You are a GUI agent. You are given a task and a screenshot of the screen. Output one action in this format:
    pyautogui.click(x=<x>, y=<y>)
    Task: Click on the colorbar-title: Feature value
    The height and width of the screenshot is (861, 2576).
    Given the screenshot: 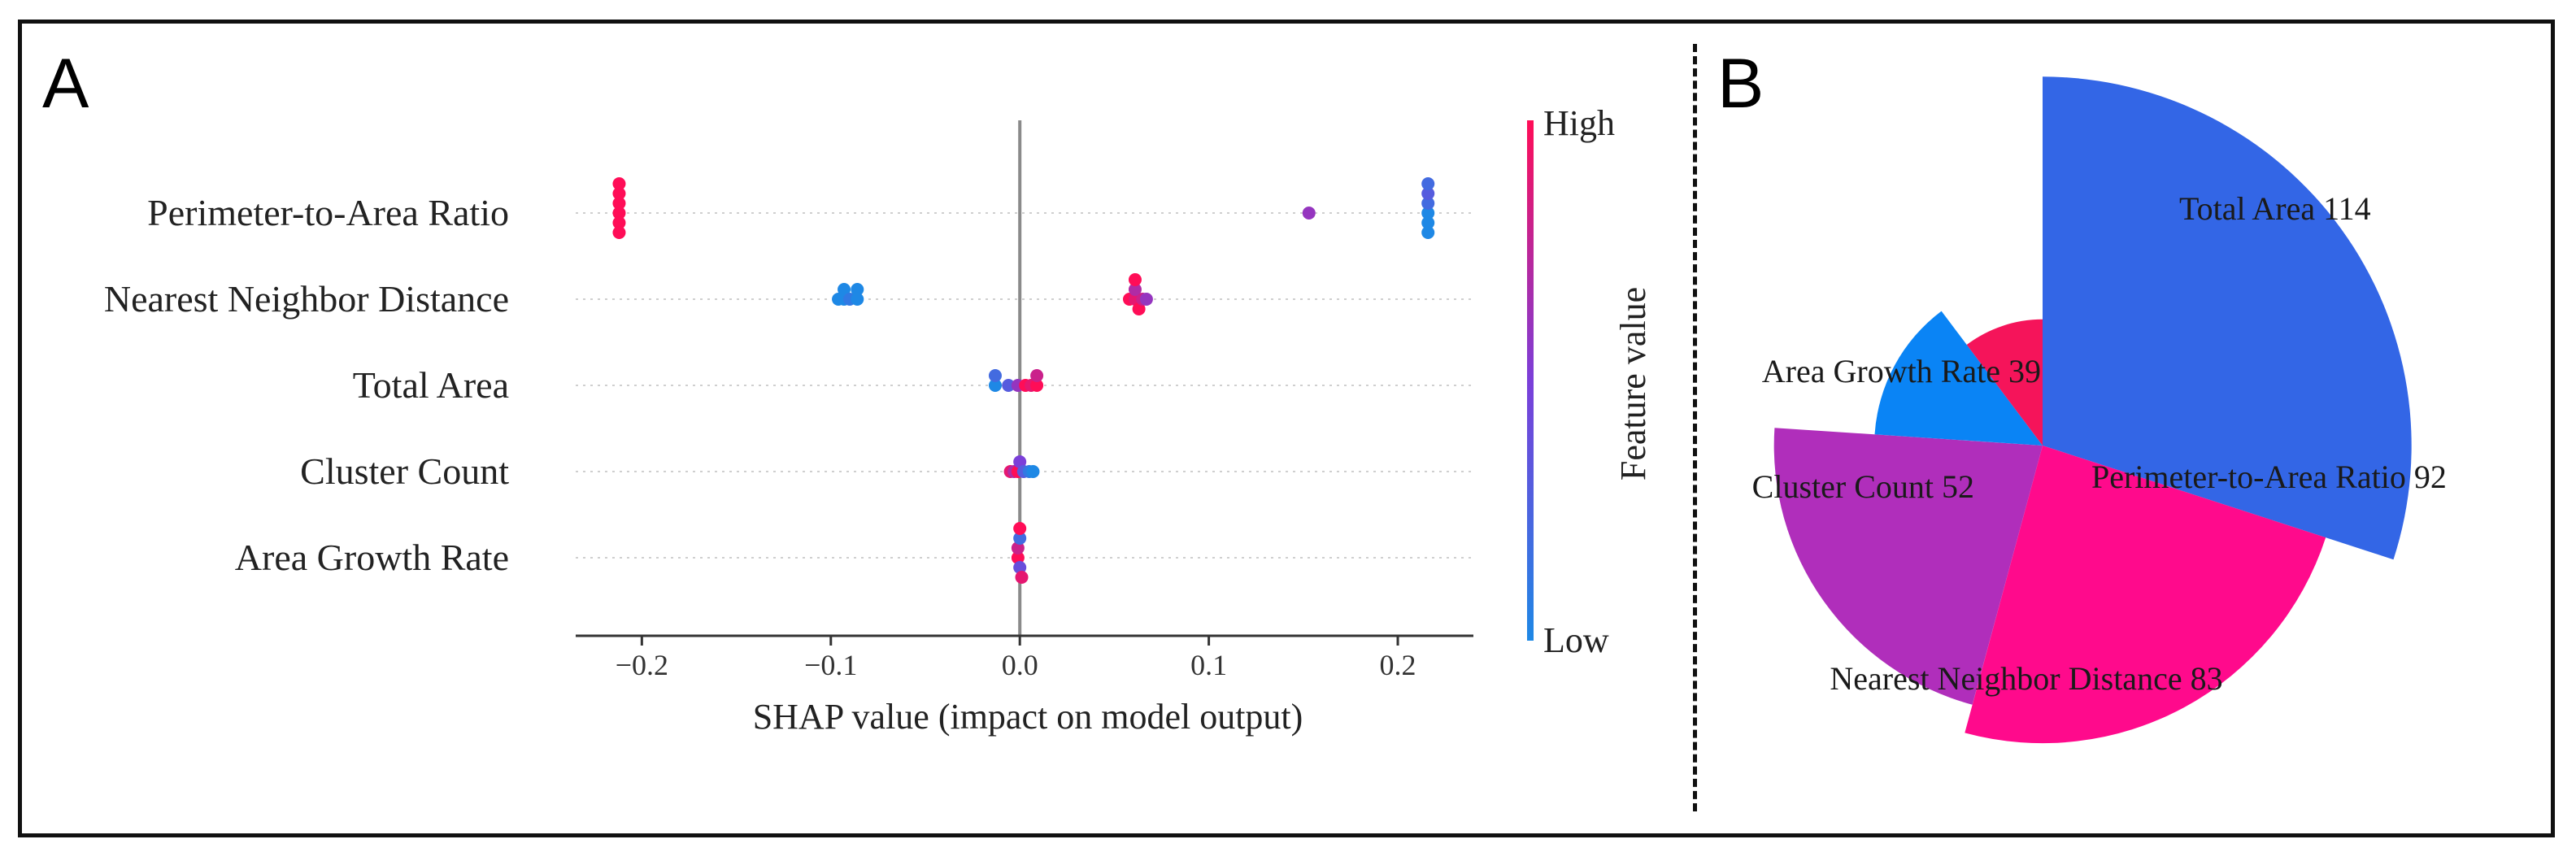 What is the action you would take?
    pyautogui.click(x=1633, y=384)
    